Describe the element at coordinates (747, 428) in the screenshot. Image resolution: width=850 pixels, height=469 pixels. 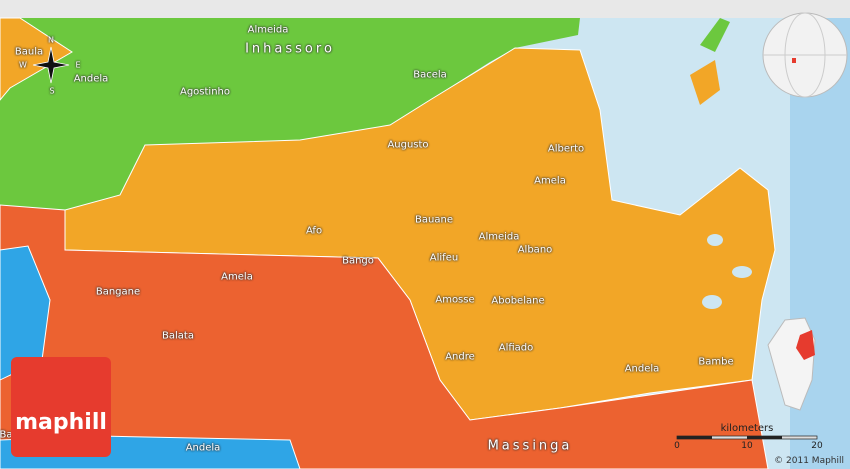
I see `scale-title: kilometers` at that location.